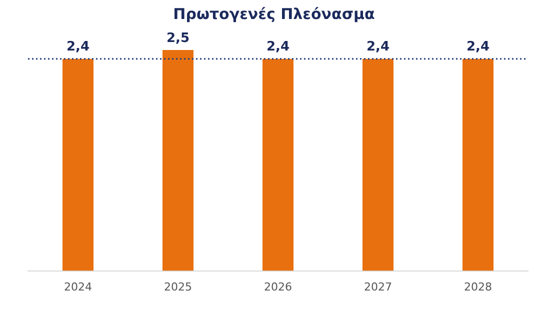 The height and width of the screenshot is (310, 558). What do you see at coordinates (178, 287) in the screenshot?
I see `x-tick-label: 2025` at bounding box center [178, 287].